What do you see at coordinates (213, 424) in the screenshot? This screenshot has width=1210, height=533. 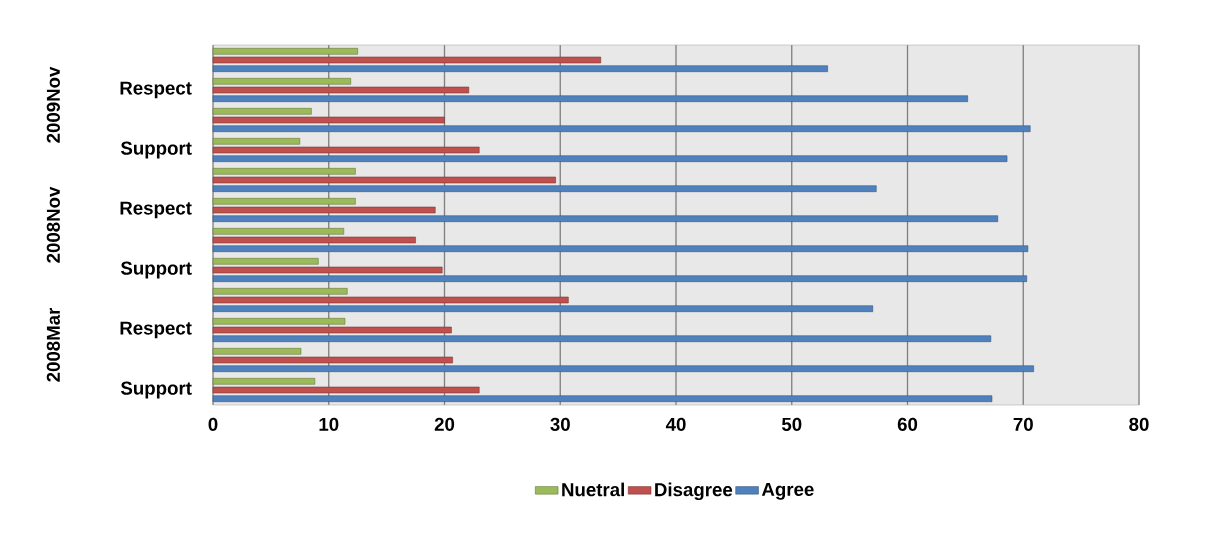 I see `x-tick-label: 0` at bounding box center [213, 424].